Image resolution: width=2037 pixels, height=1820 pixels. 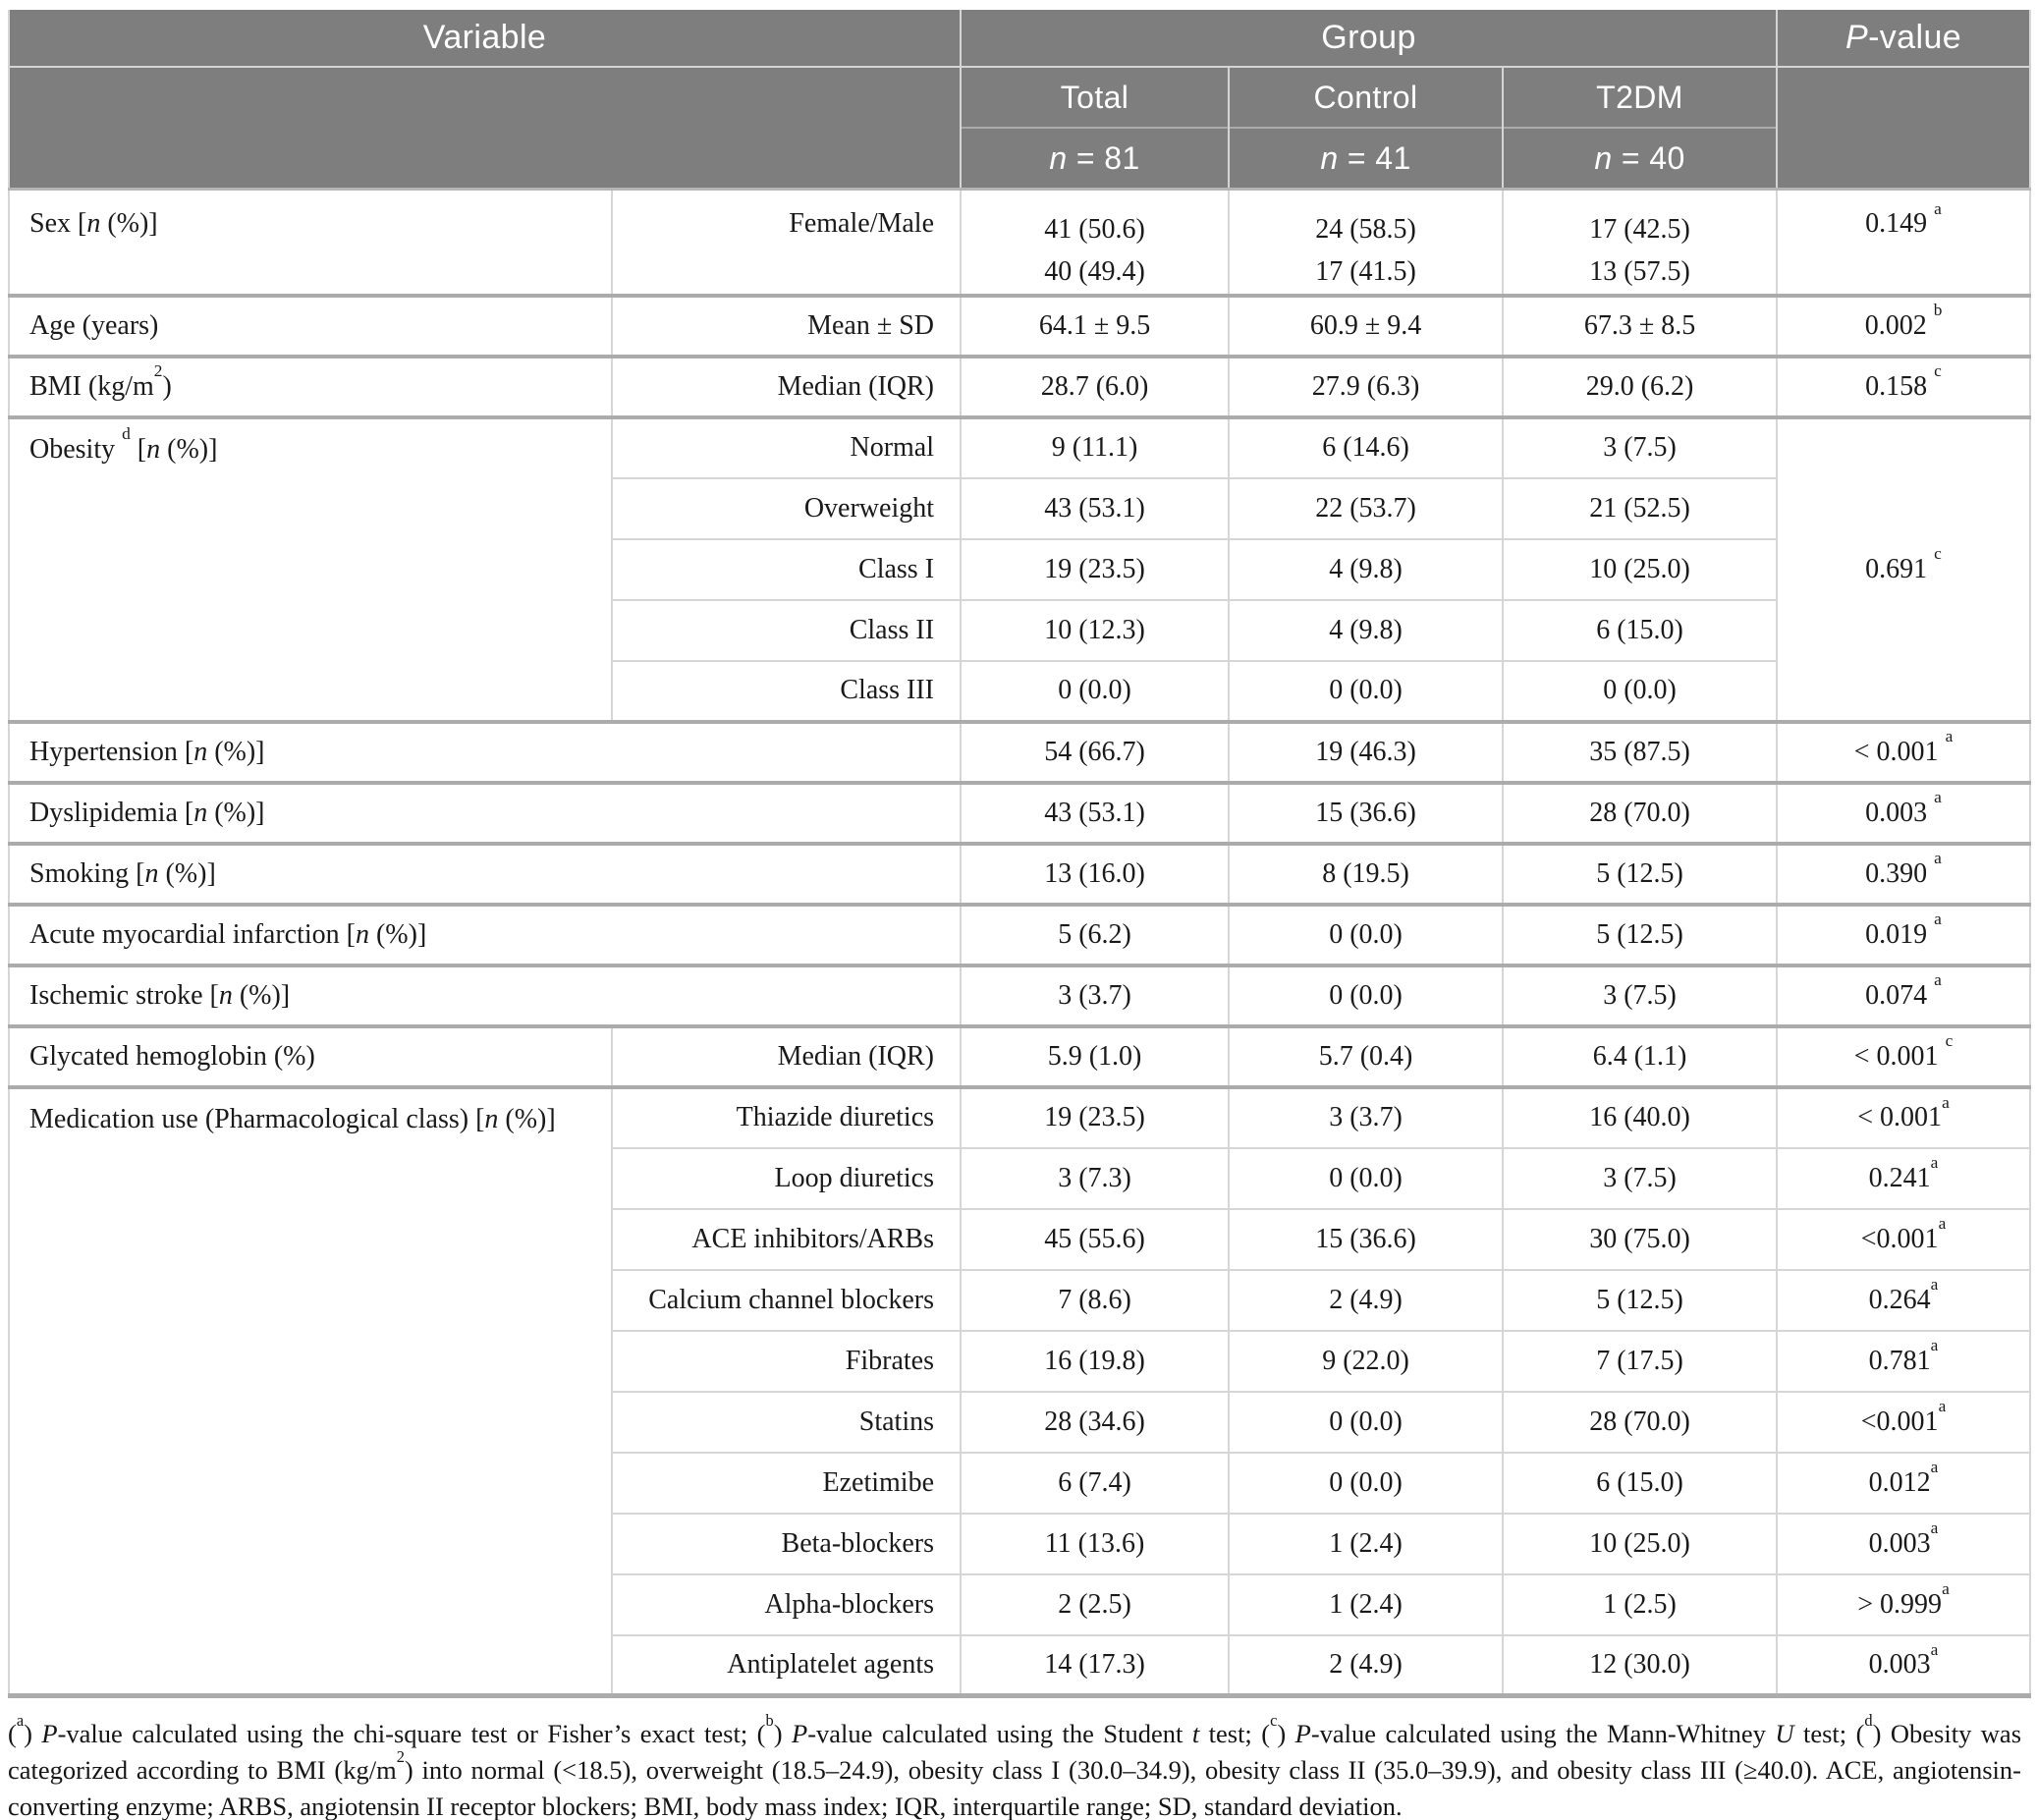 I want to click on value-cell-total: 19 (23.5), so click(x=1096, y=568).